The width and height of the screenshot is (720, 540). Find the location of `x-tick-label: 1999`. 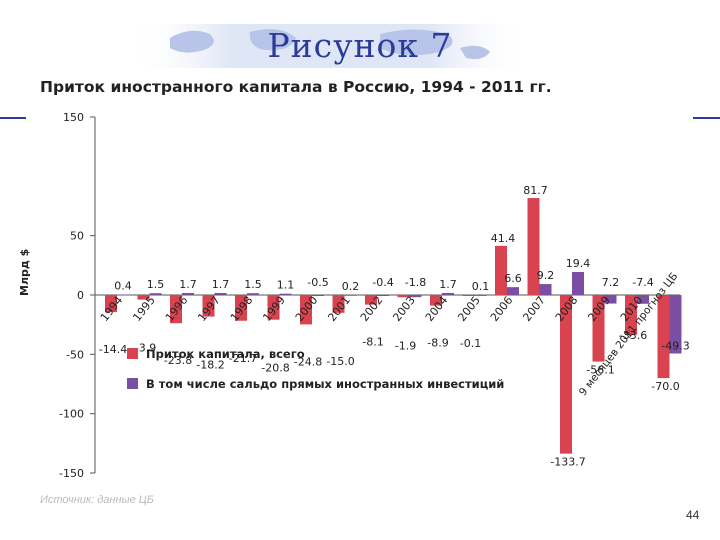

x-tick-label: 1999 is located at coordinates (273, 309).